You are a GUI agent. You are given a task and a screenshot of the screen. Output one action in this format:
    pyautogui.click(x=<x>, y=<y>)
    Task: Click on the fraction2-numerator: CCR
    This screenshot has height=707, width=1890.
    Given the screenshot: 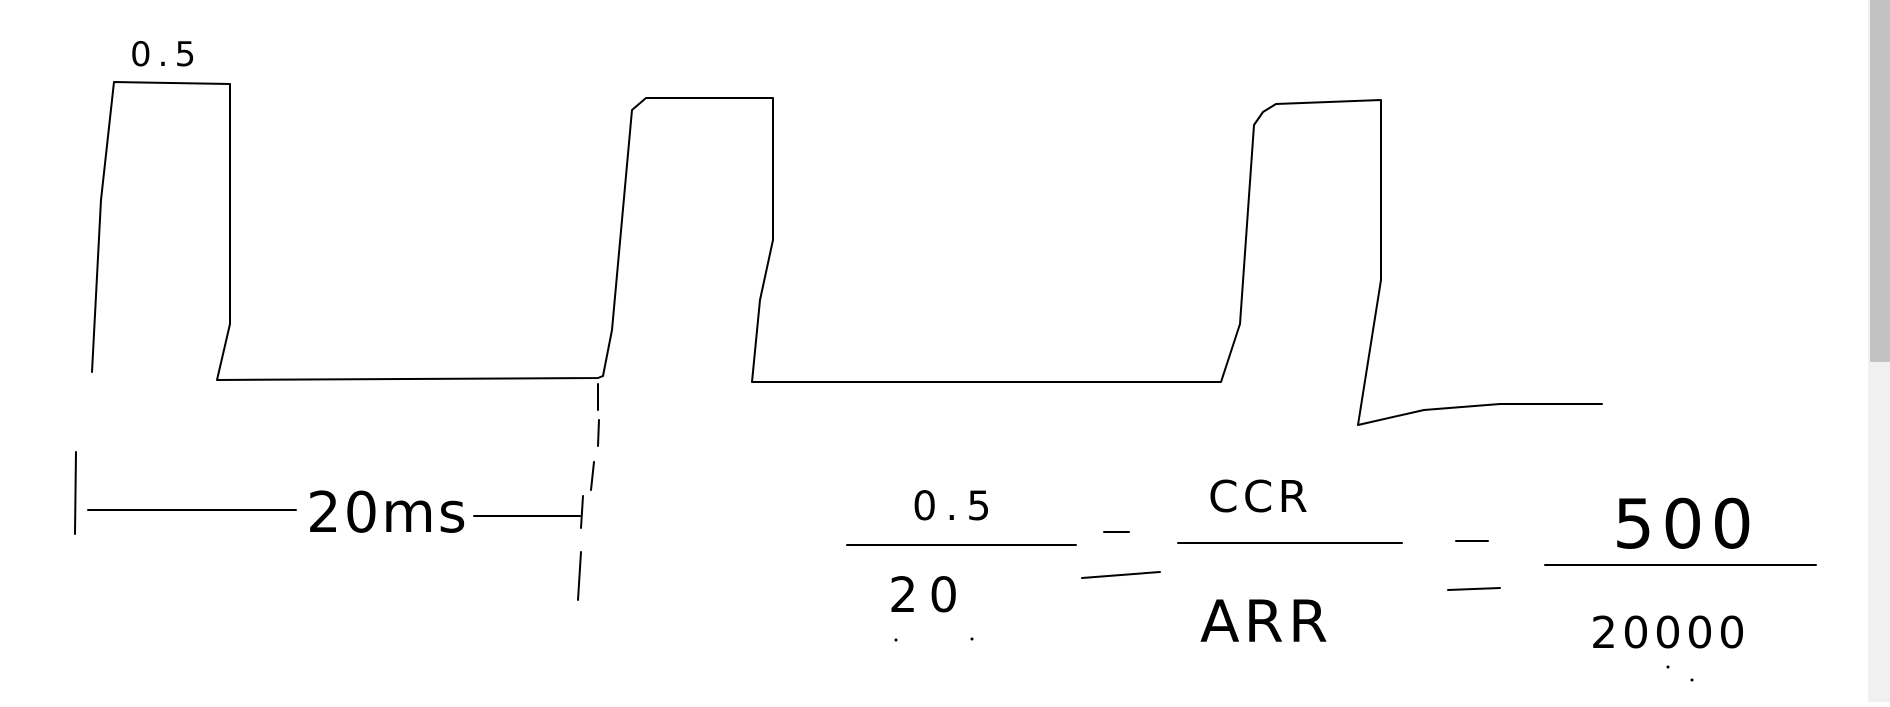 What is the action you would take?
    pyautogui.click(x=1260, y=497)
    